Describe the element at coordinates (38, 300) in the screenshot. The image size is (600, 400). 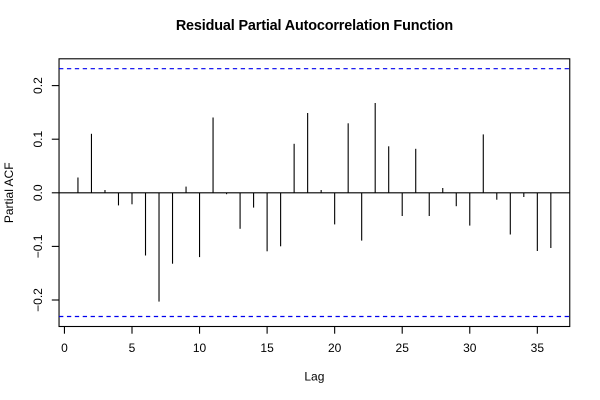
I see `svg-text: −0.2` at that location.